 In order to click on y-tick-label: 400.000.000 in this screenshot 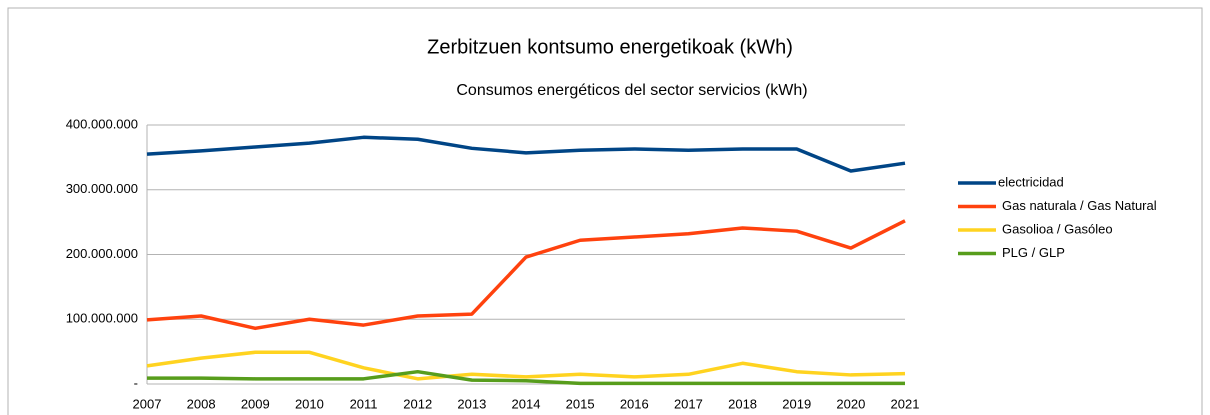, I will do `click(102, 123)`.